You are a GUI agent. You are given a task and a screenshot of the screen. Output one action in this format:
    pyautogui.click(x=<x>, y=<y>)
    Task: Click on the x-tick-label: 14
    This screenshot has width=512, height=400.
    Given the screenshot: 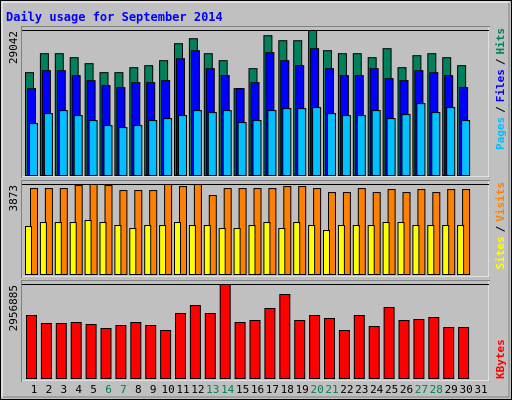 What is the action you would take?
    pyautogui.click(x=228, y=389)
    